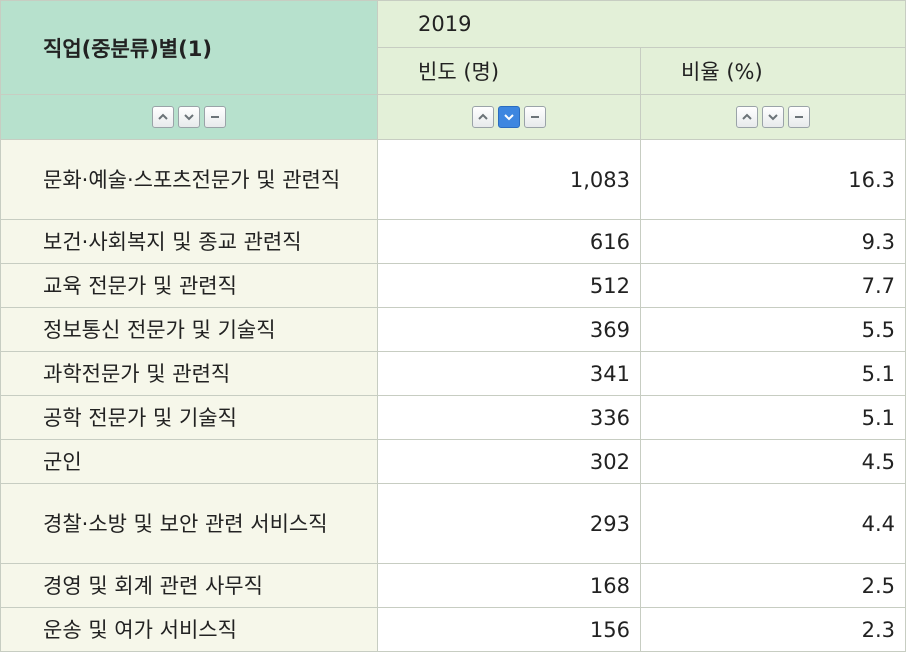  Describe the element at coordinates (509, 629) in the screenshot. I see `frequency-cell: 156` at that location.